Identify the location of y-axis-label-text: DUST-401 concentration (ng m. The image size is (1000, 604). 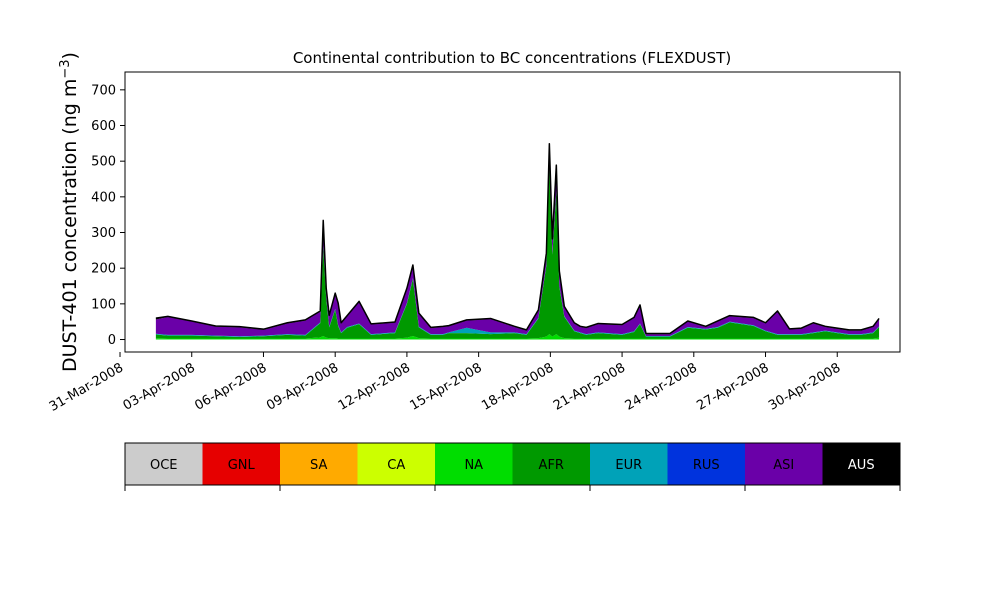
(70, 225).